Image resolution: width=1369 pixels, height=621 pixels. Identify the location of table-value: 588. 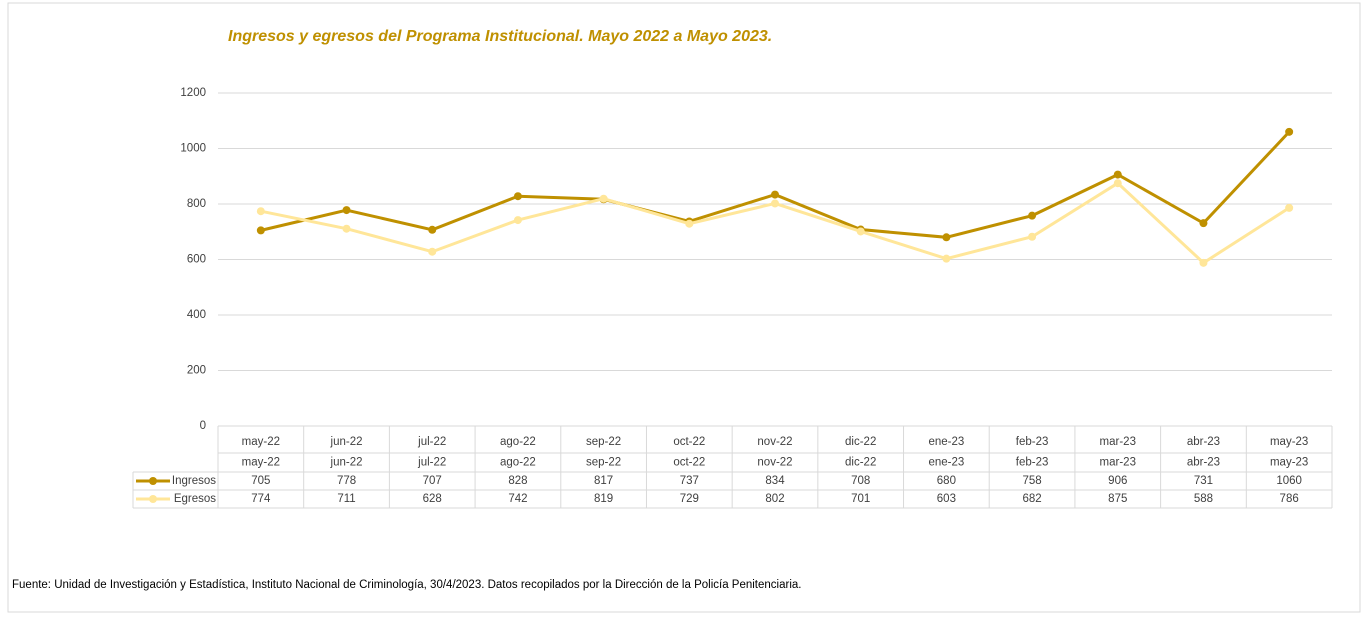
(1203, 499).